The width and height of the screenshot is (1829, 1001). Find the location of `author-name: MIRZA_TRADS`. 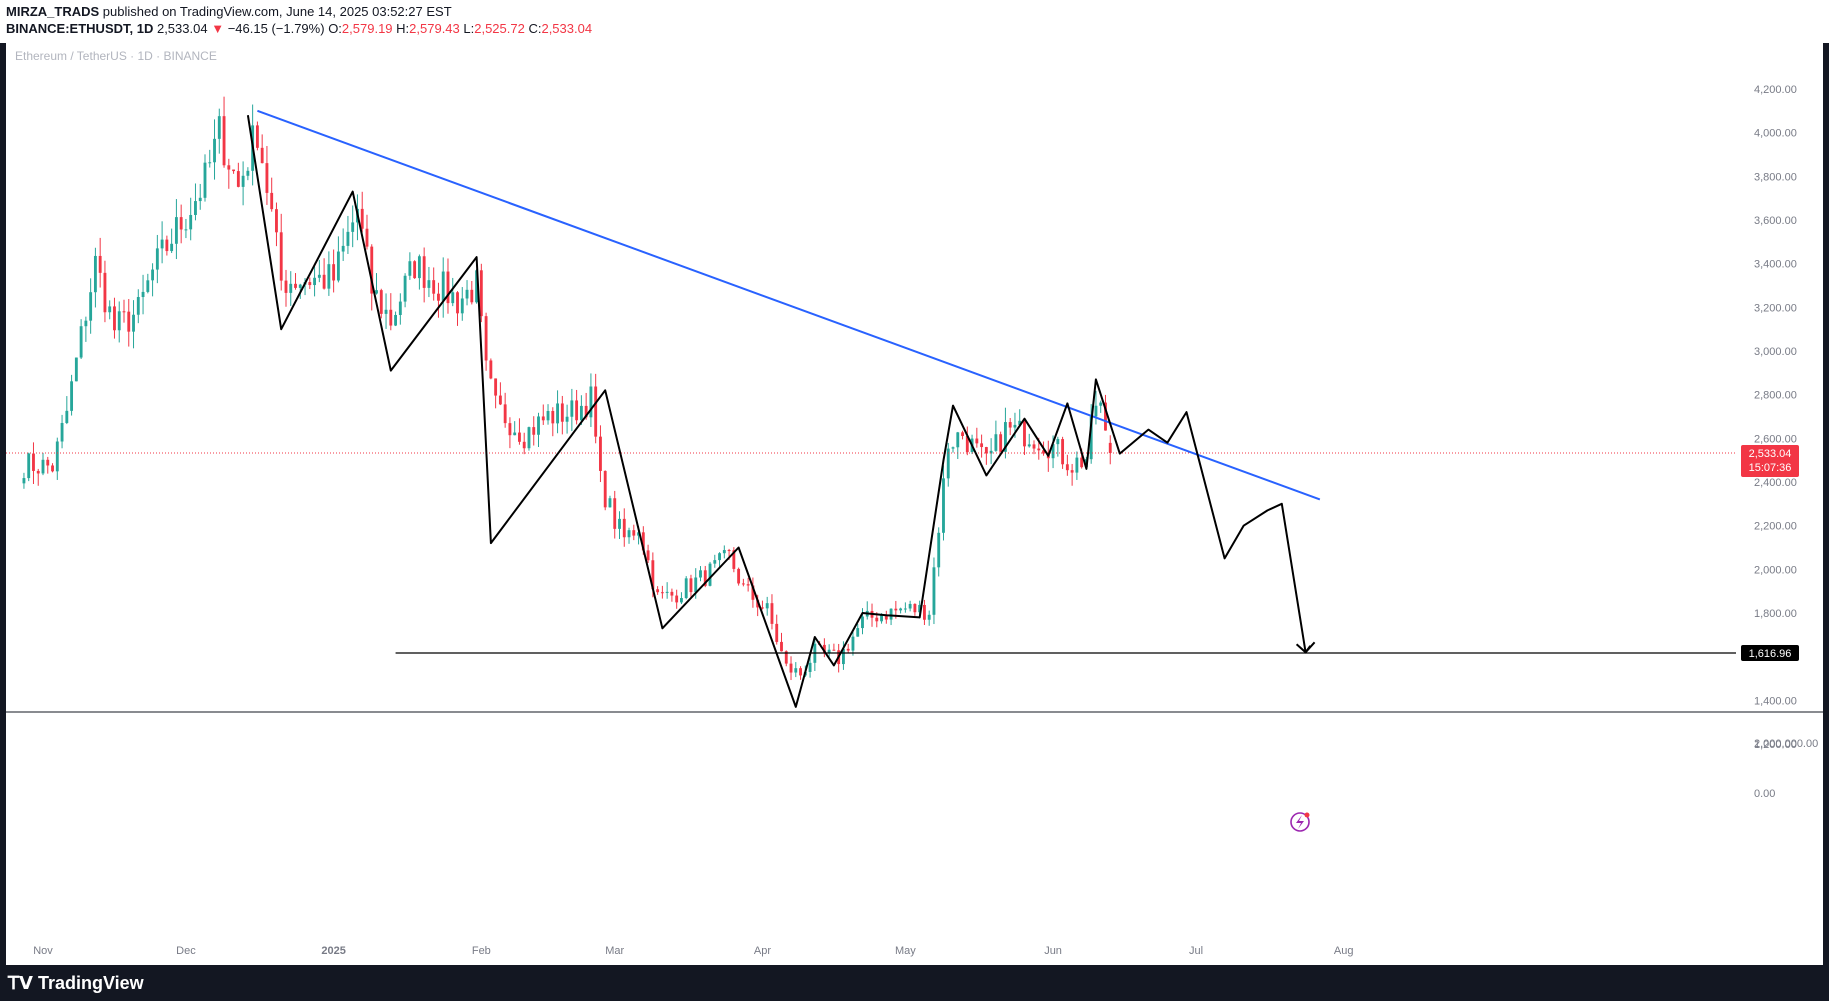

author-name: MIRZA_TRADS is located at coordinates (53, 11).